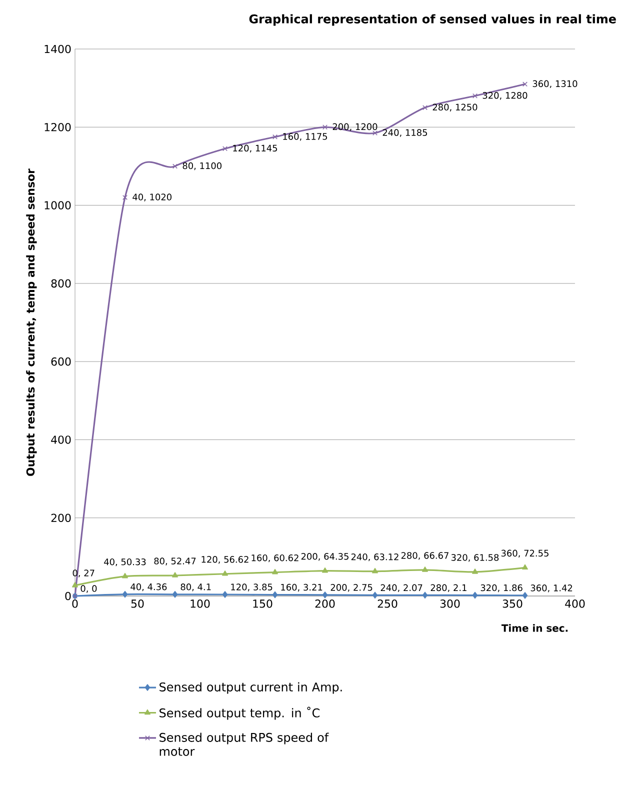  Describe the element at coordinates (240, 713) in the screenshot. I see `legend-label: Sensed output temp. in ˚C` at that location.